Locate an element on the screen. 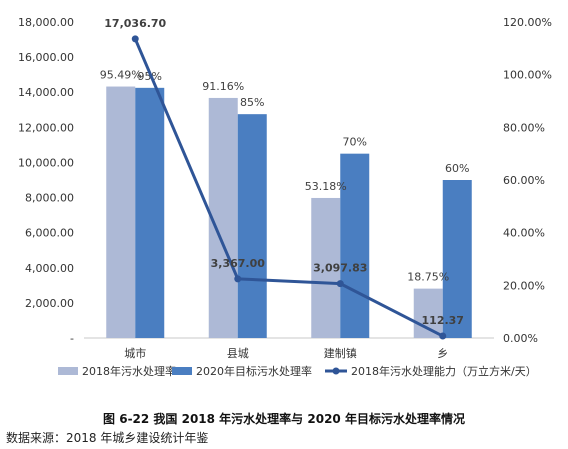 The width and height of the screenshot is (568, 449). right-tick-label: 60.00% is located at coordinates (524, 180).